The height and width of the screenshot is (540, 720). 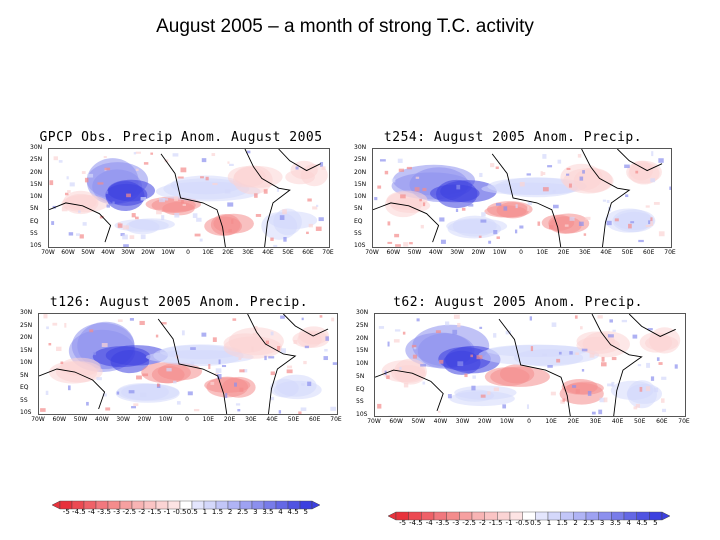 What do you see at coordinates (248, 252) in the screenshot?
I see `lon-tick-label: 30E` at bounding box center [248, 252].